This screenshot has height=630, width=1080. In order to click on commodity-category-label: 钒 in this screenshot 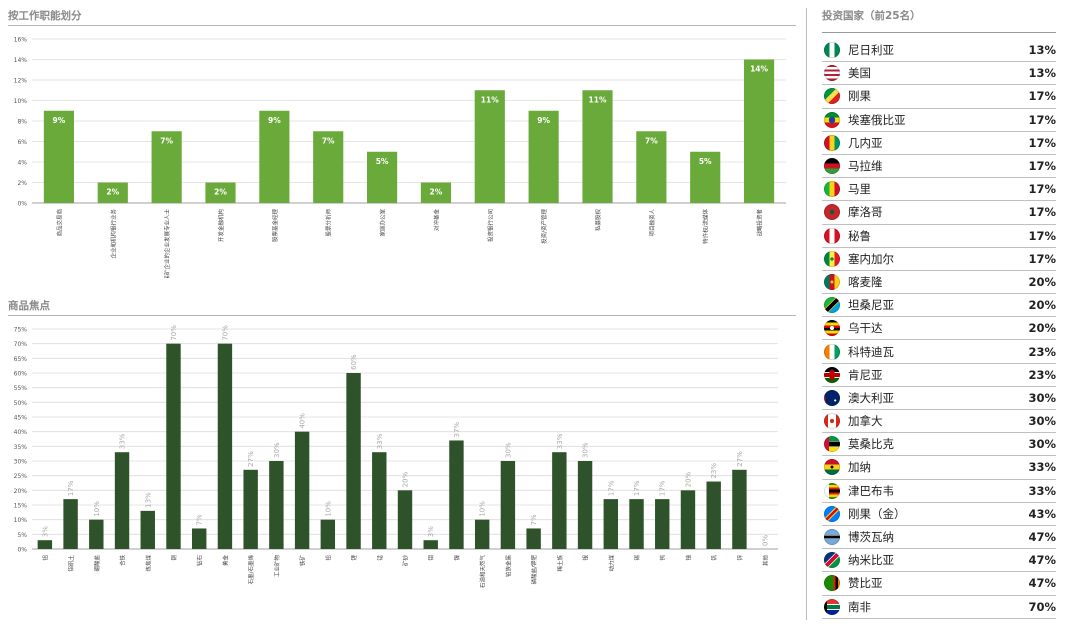, I will do `click(714, 558)`.